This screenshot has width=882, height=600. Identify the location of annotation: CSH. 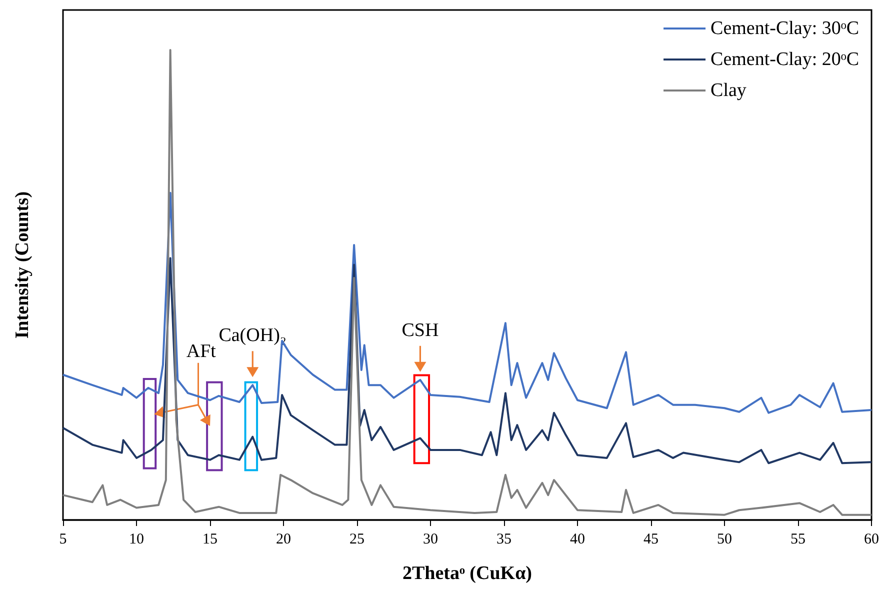
(420, 330).